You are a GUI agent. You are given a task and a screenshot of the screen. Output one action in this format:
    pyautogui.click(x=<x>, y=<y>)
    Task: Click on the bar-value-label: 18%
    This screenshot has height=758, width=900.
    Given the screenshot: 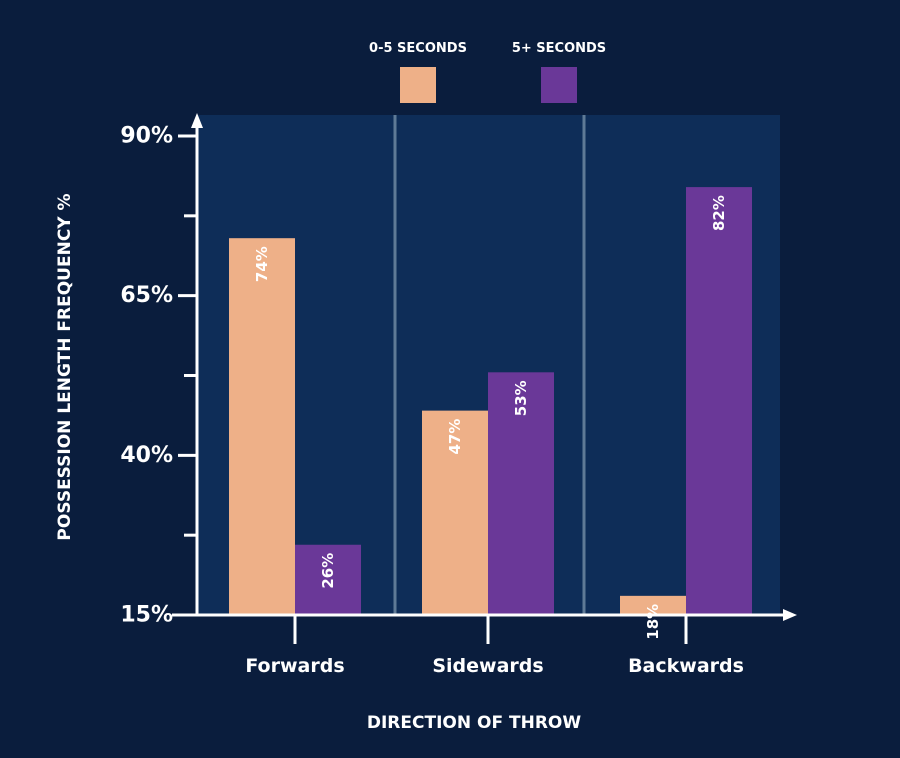 What is the action you would take?
    pyautogui.click(x=653, y=622)
    